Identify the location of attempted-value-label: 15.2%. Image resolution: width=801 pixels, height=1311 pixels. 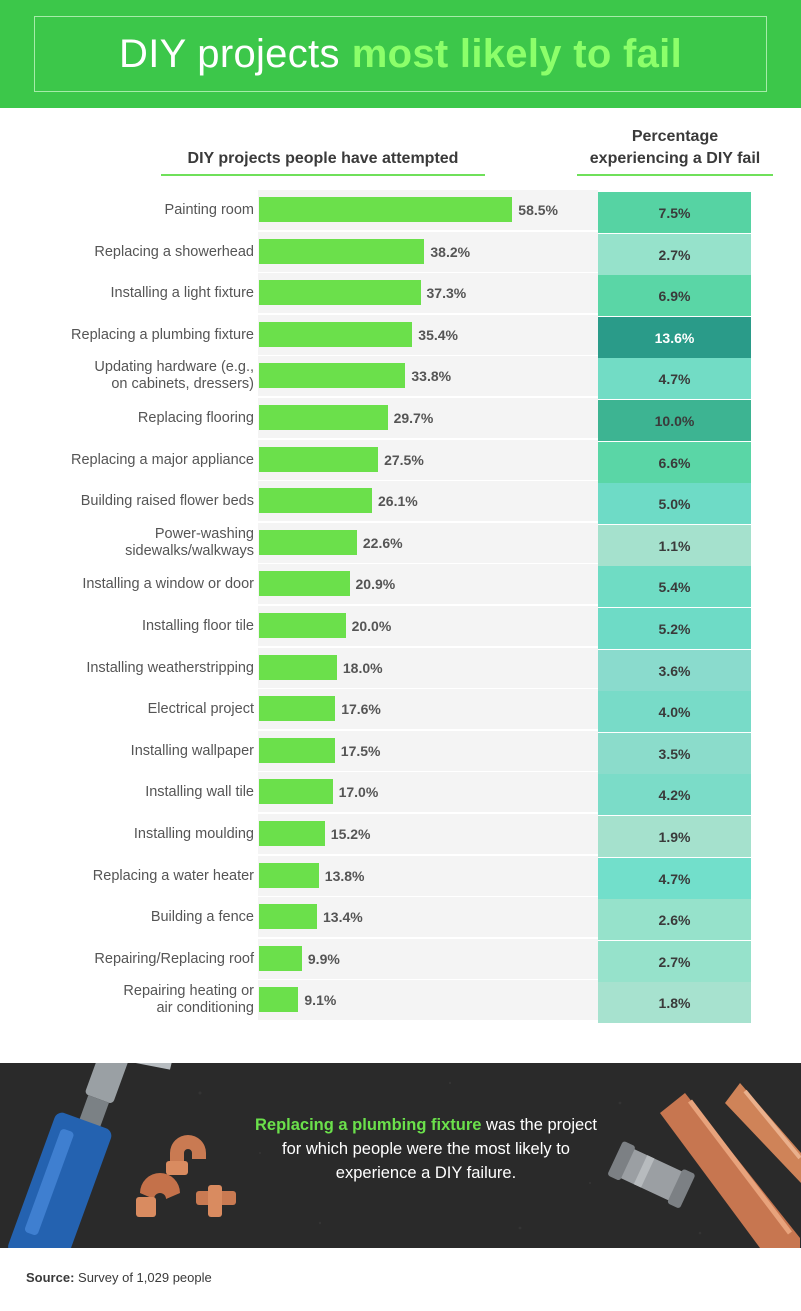
(350, 833).